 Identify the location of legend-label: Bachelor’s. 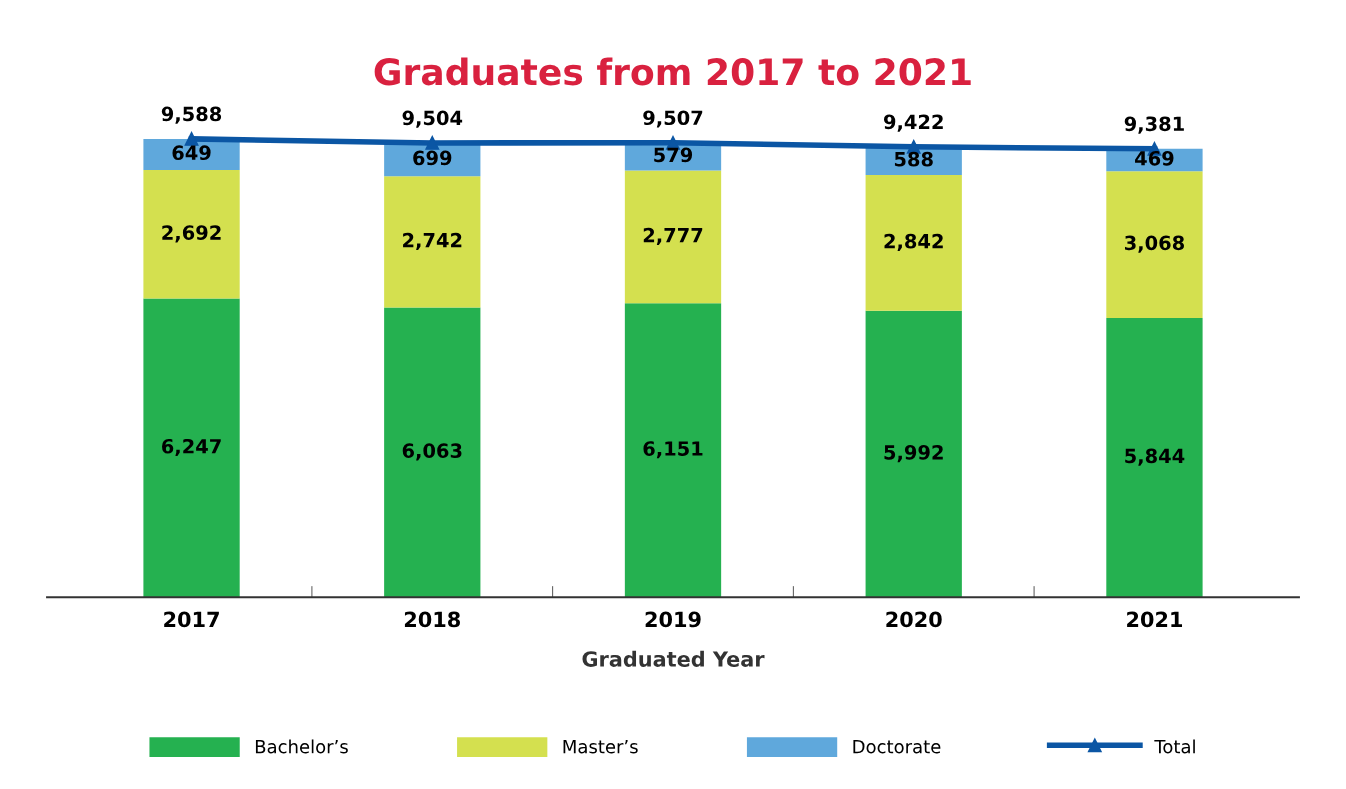
(301, 746).